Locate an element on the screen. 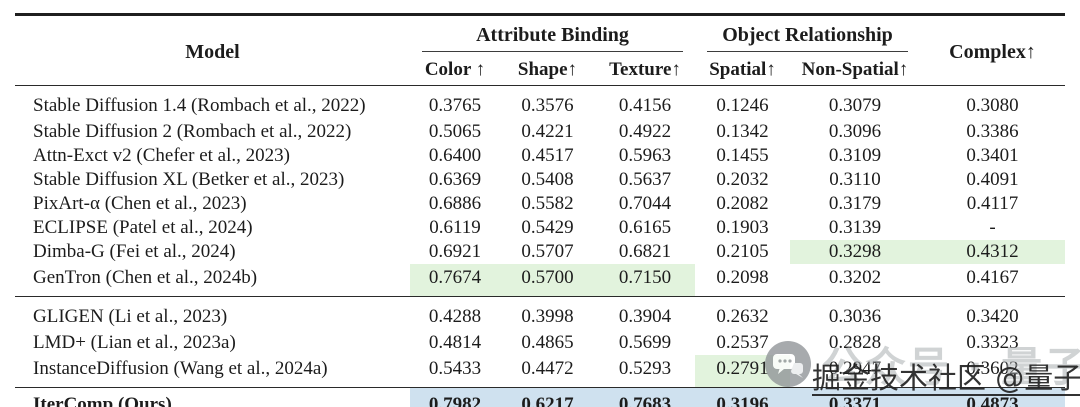 This screenshot has width=1080, height=407. cell-texture: 0.5699 is located at coordinates (645, 342).